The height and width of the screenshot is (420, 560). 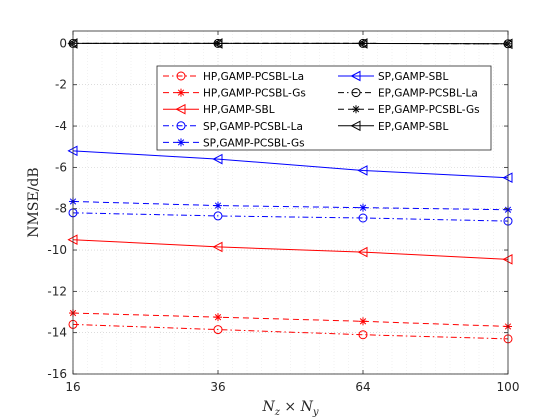 What do you see at coordinates (413, 77) in the screenshot?
I see `legend-label: SP,GAMP-SBL` at bounding box center [413, 77].